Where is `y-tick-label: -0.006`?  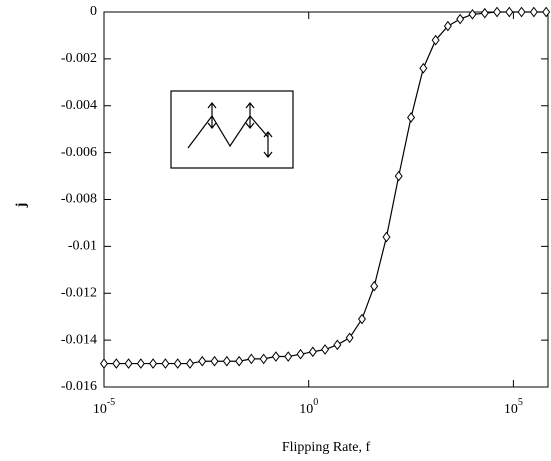 y-tick-label: -0.006 is located at coordinates (79, 152).